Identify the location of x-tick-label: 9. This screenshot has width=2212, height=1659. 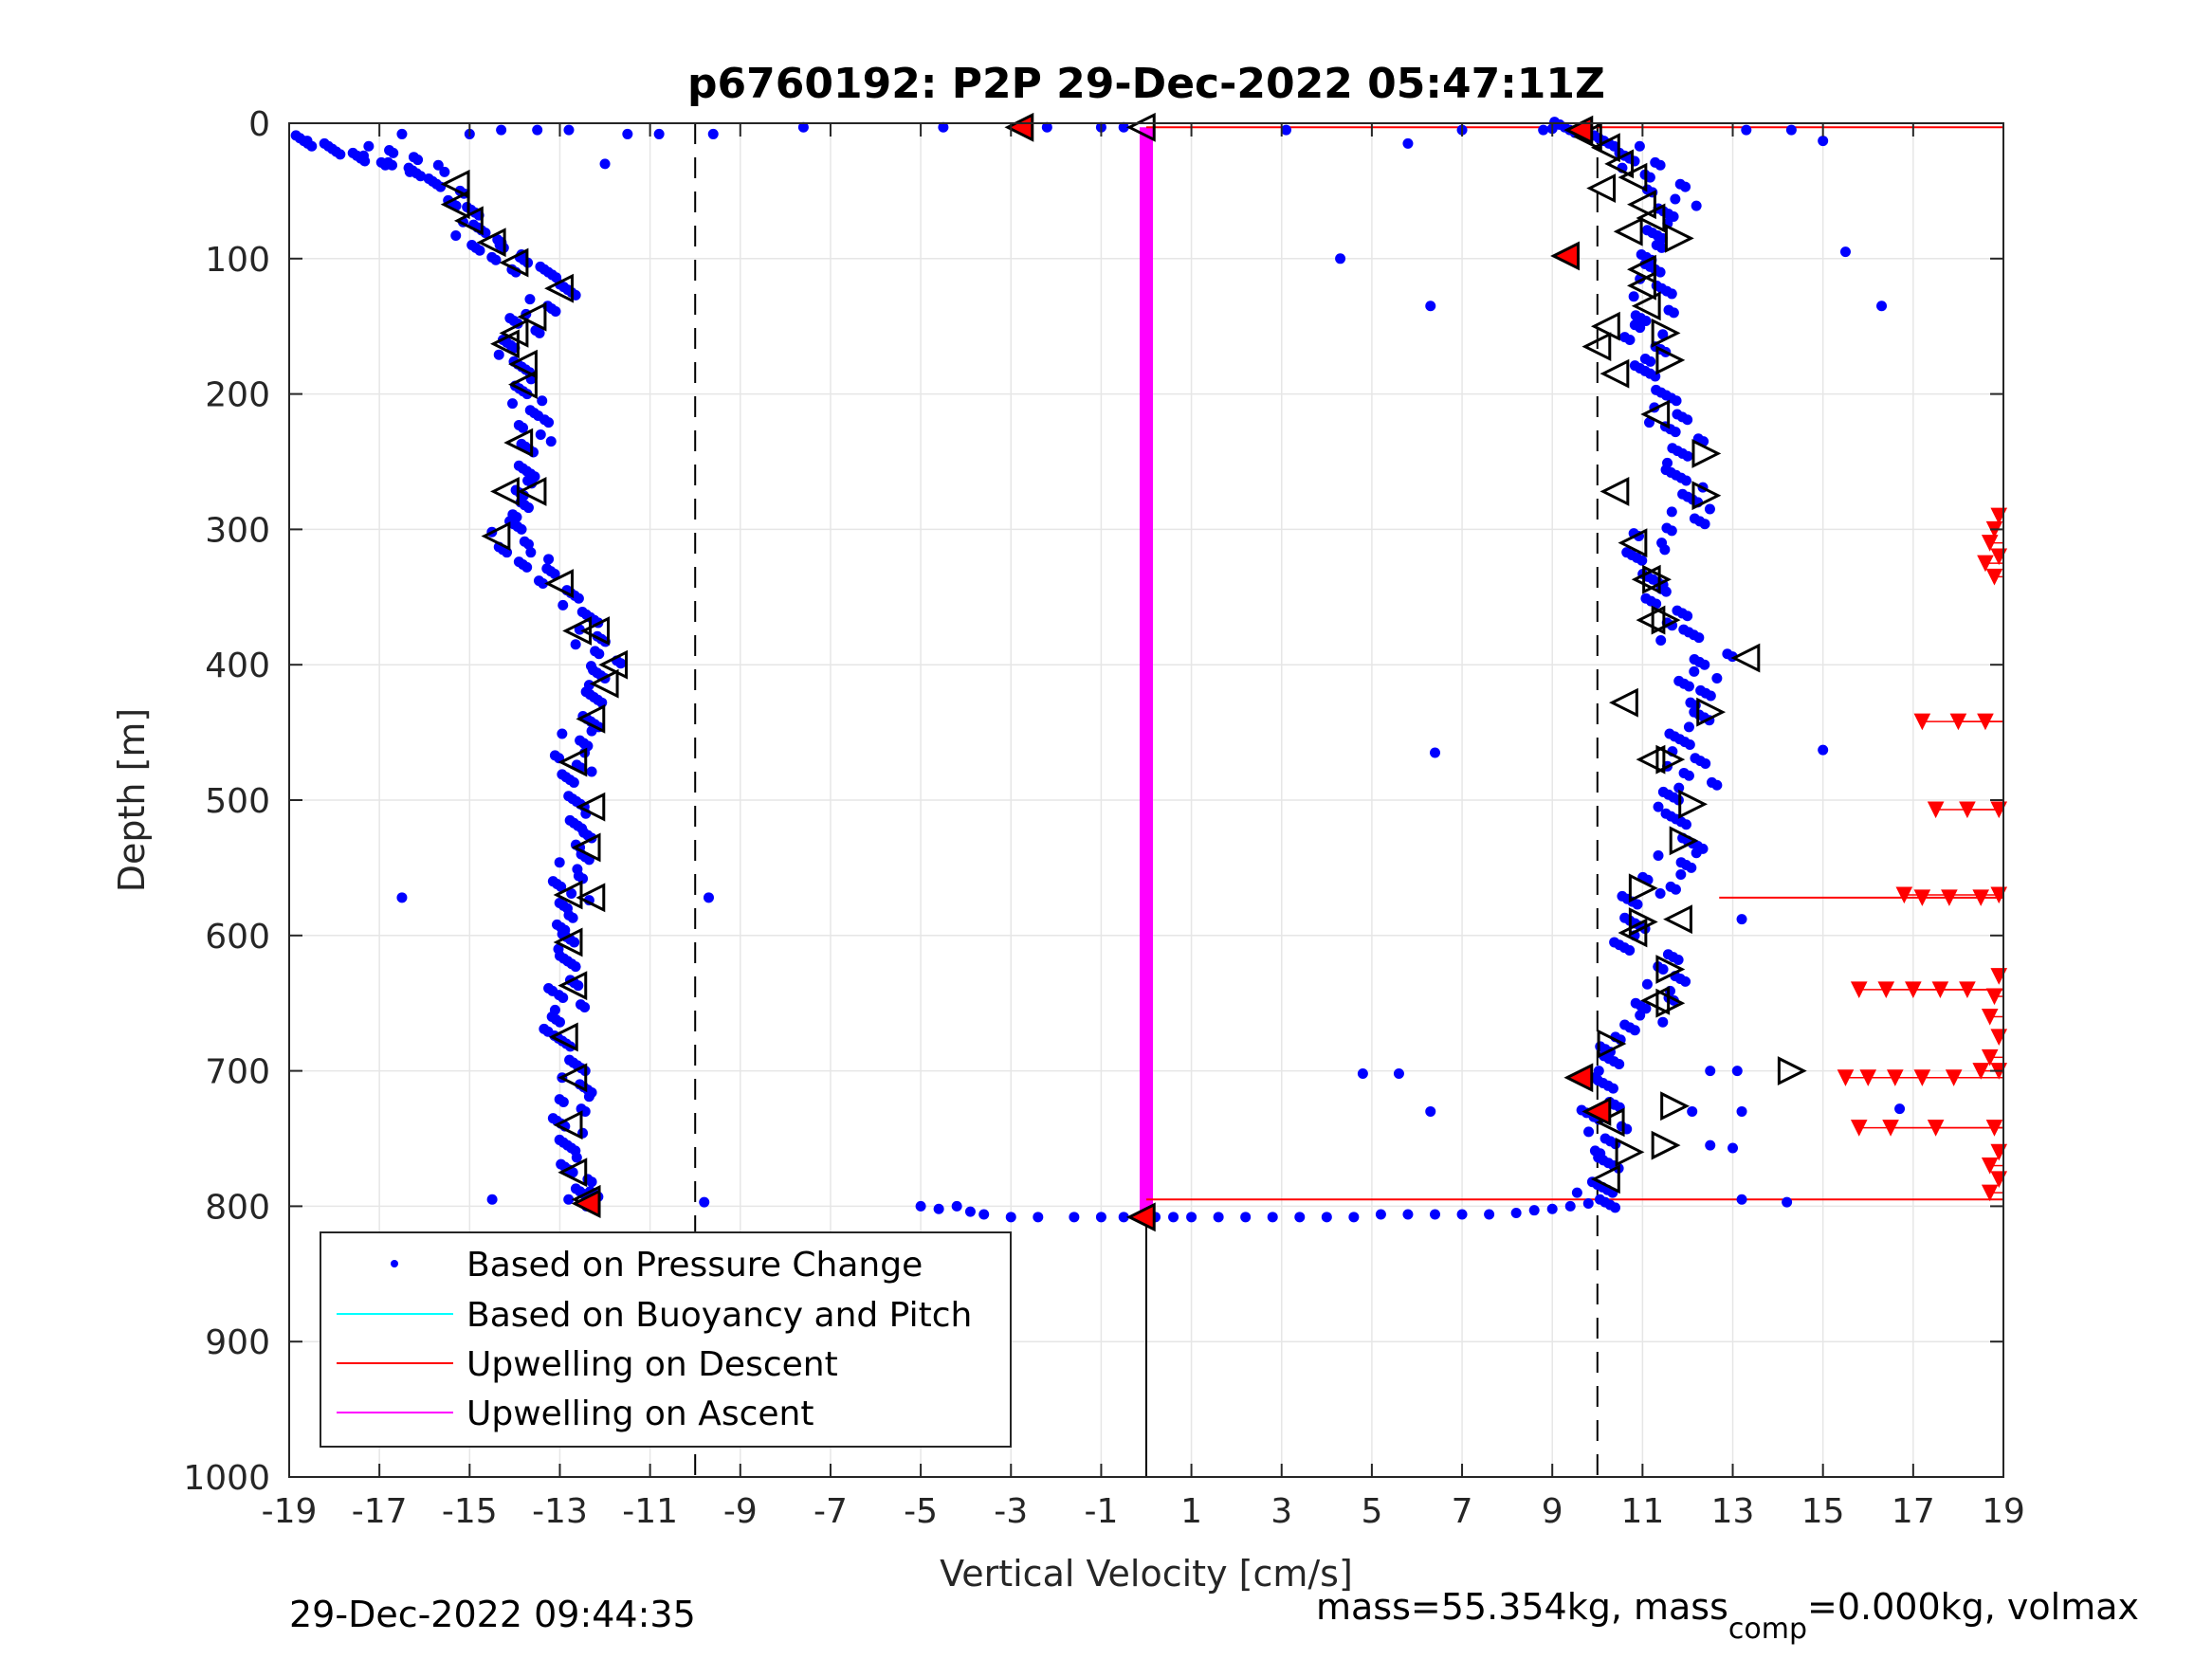
(1552, 1511).